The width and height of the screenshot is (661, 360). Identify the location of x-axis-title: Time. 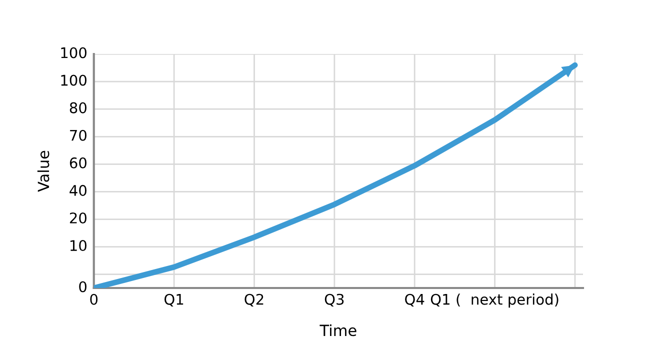
(338, 330).